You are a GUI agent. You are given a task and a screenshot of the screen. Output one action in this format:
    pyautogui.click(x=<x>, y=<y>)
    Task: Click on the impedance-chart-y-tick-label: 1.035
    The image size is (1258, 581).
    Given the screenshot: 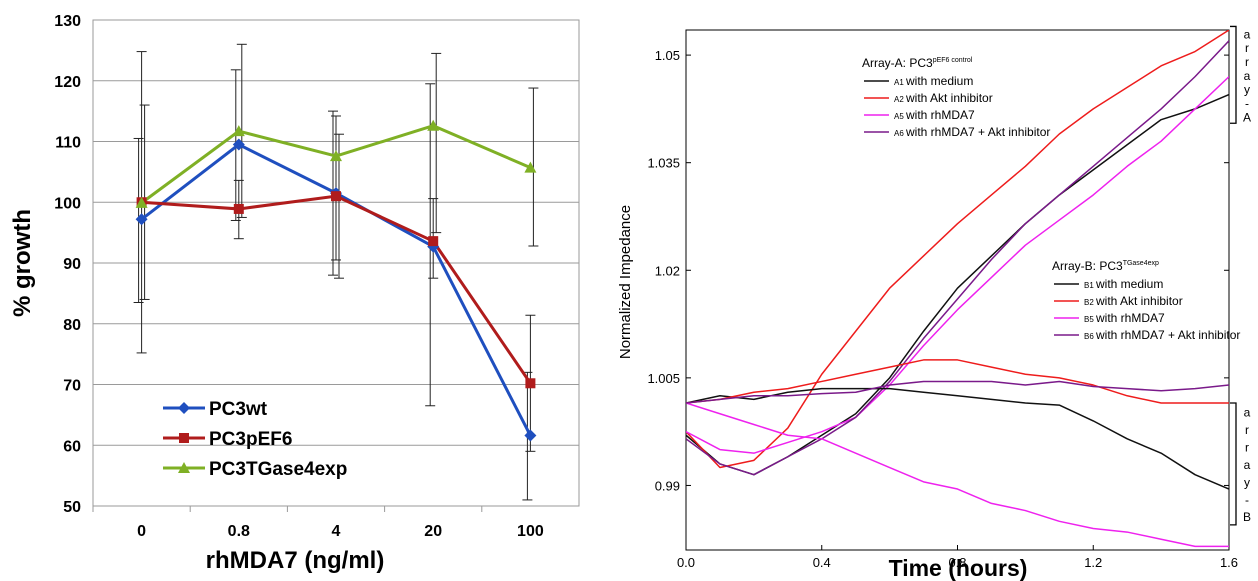 What is the action you would take?
    pyautogui.click(x=663, y=163)
    